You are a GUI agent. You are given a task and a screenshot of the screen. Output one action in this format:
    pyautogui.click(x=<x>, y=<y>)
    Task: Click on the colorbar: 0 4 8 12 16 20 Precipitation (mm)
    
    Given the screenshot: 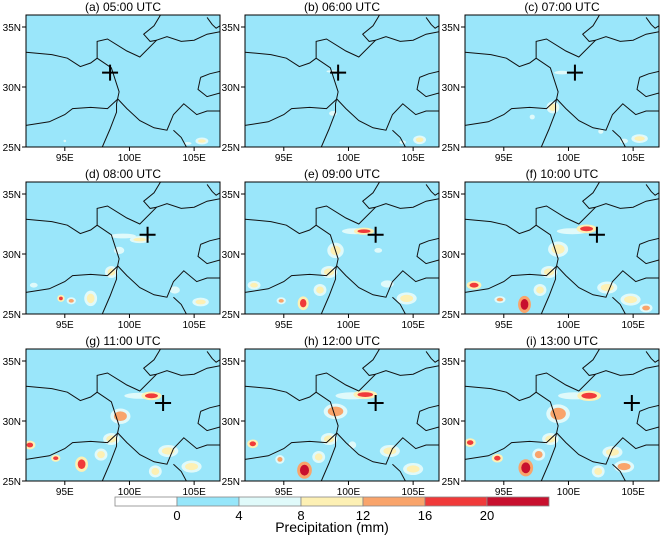 What is the action you would take?
    pyautogui.click(x=332, y=515)
    